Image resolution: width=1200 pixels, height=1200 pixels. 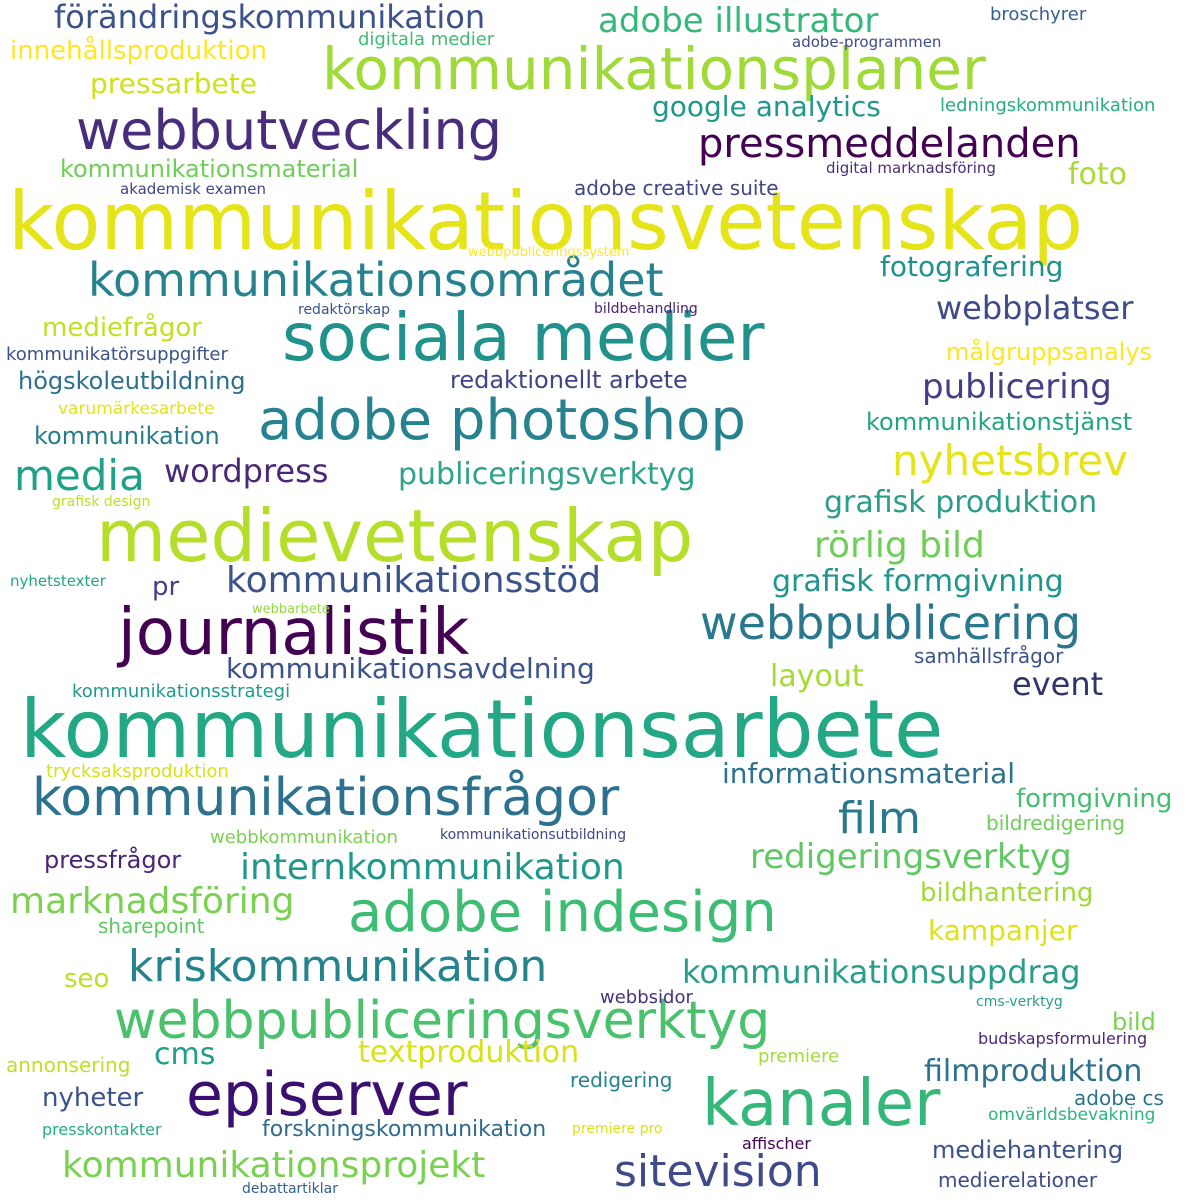 I want to click on word-bildhantering: bildhantering, so click(x=1007, y=893).